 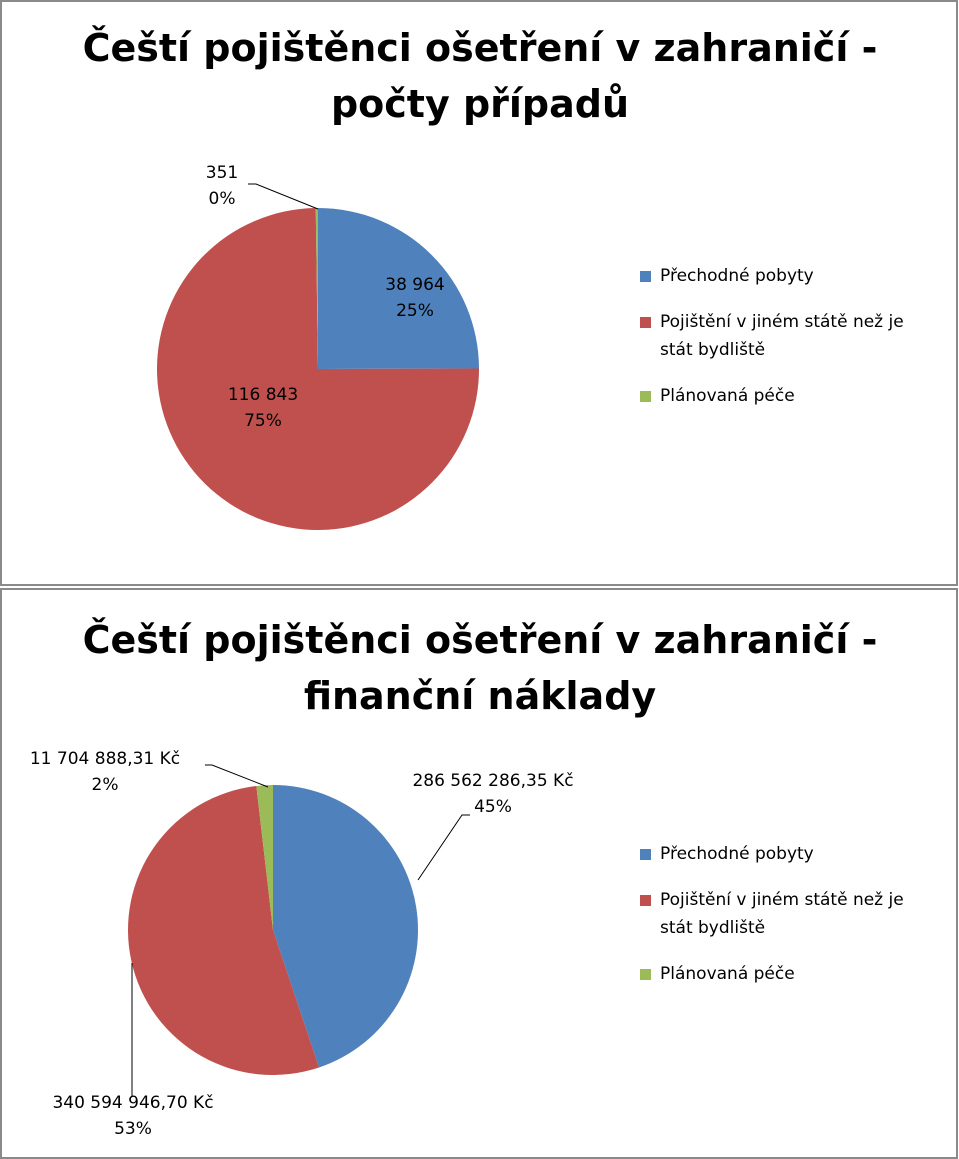 I want to click on data-label: 11 704 888,31 Kč, so click(x=105, y=759).